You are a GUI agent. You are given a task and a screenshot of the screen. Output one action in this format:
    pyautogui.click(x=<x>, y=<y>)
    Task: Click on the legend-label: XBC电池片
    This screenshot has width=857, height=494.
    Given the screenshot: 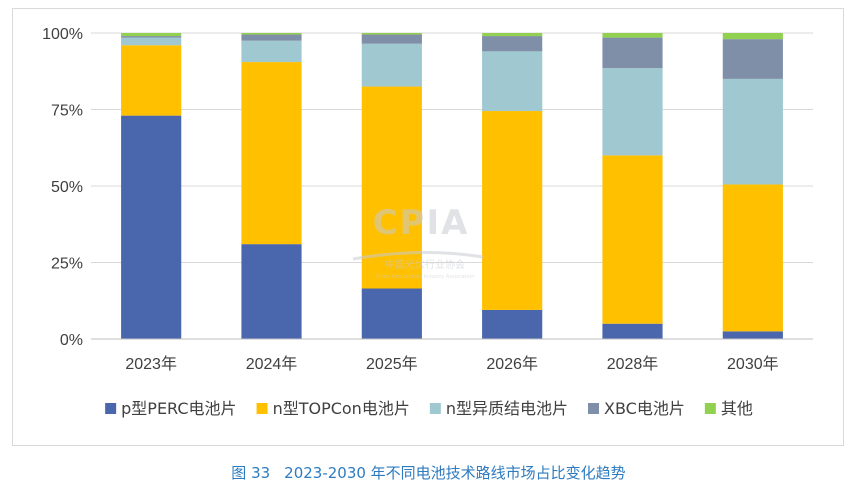 What is the action you would take?
    pyautogui.click(x=644, y=408)
    